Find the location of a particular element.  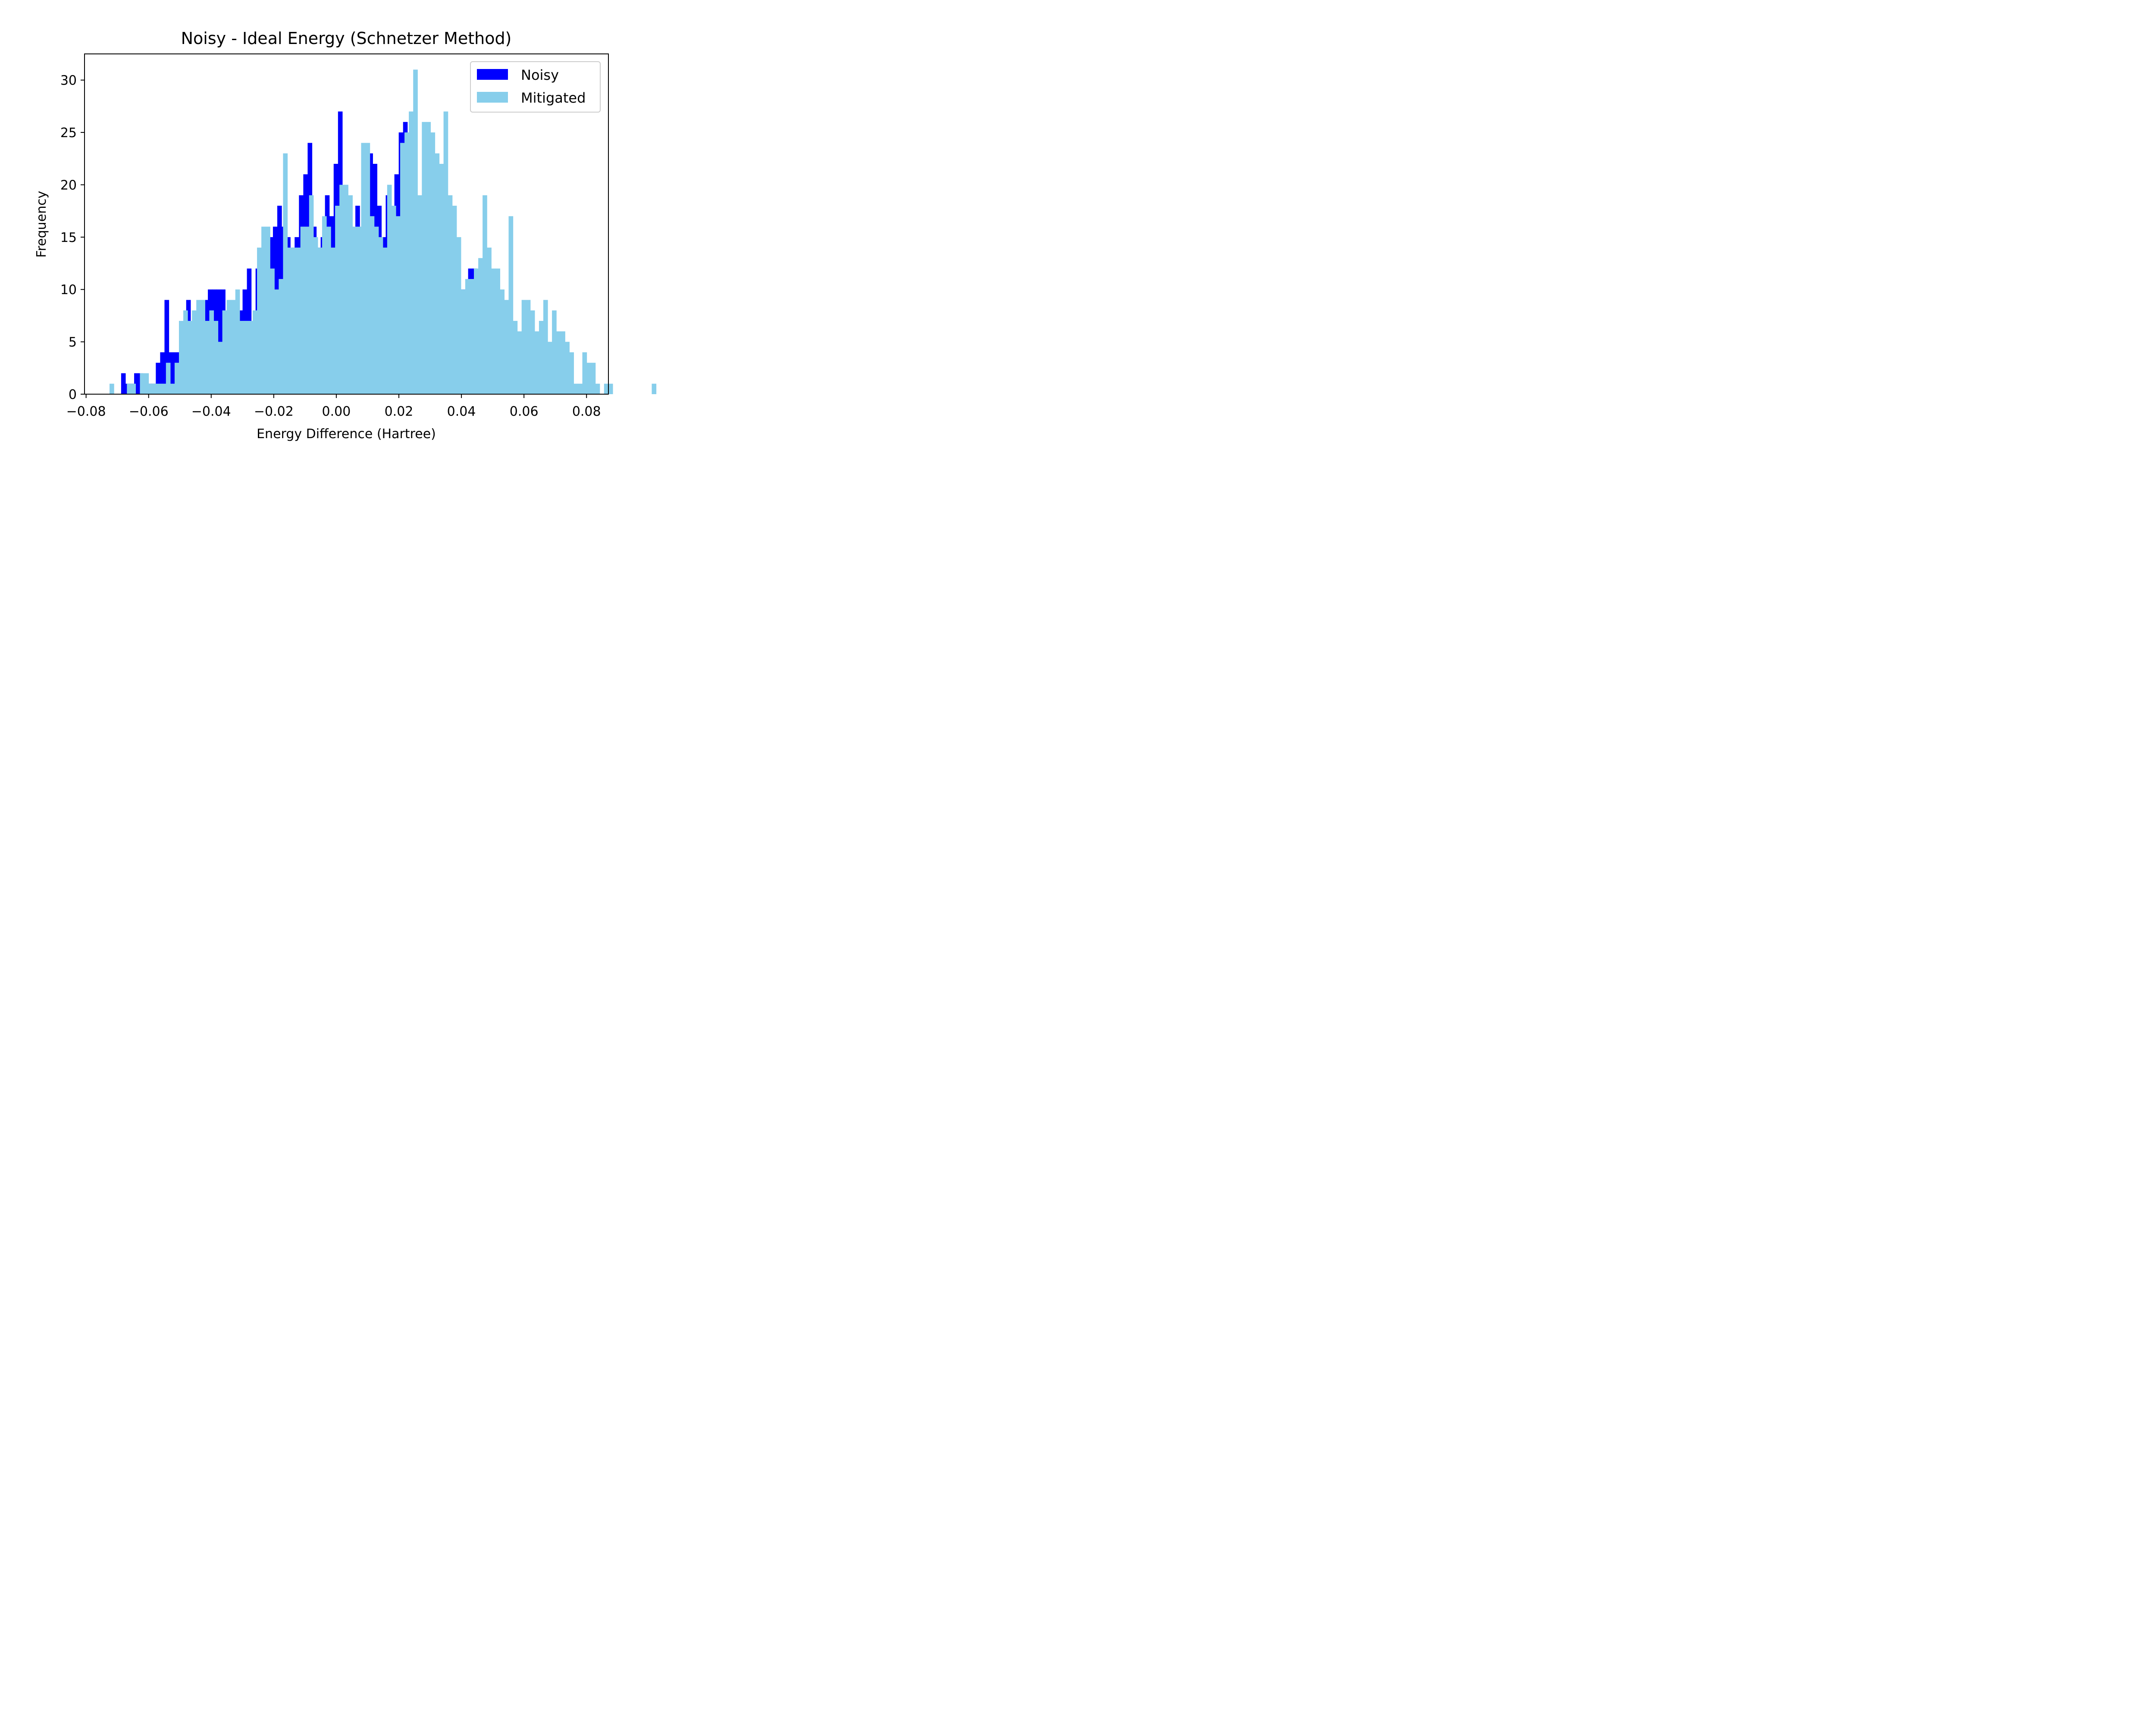

legend-label-mitigated: Mitigated is located at coordinates (553, 98).